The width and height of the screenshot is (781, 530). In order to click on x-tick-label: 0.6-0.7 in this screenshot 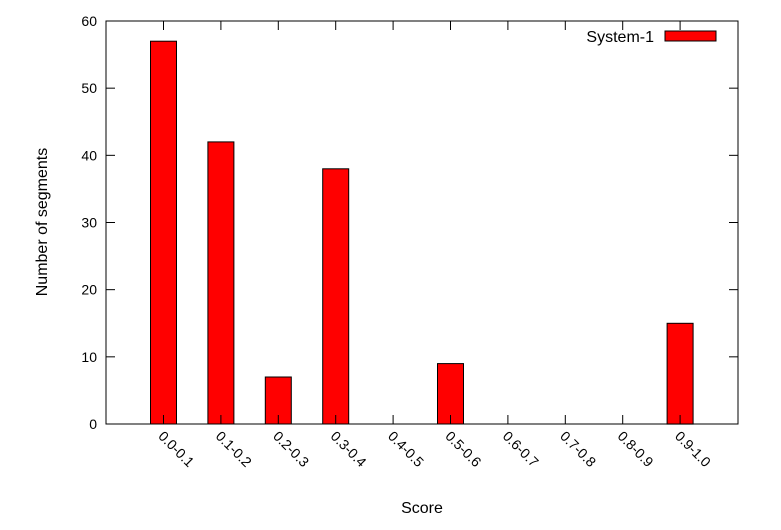, I will do `click(521, 449)`.